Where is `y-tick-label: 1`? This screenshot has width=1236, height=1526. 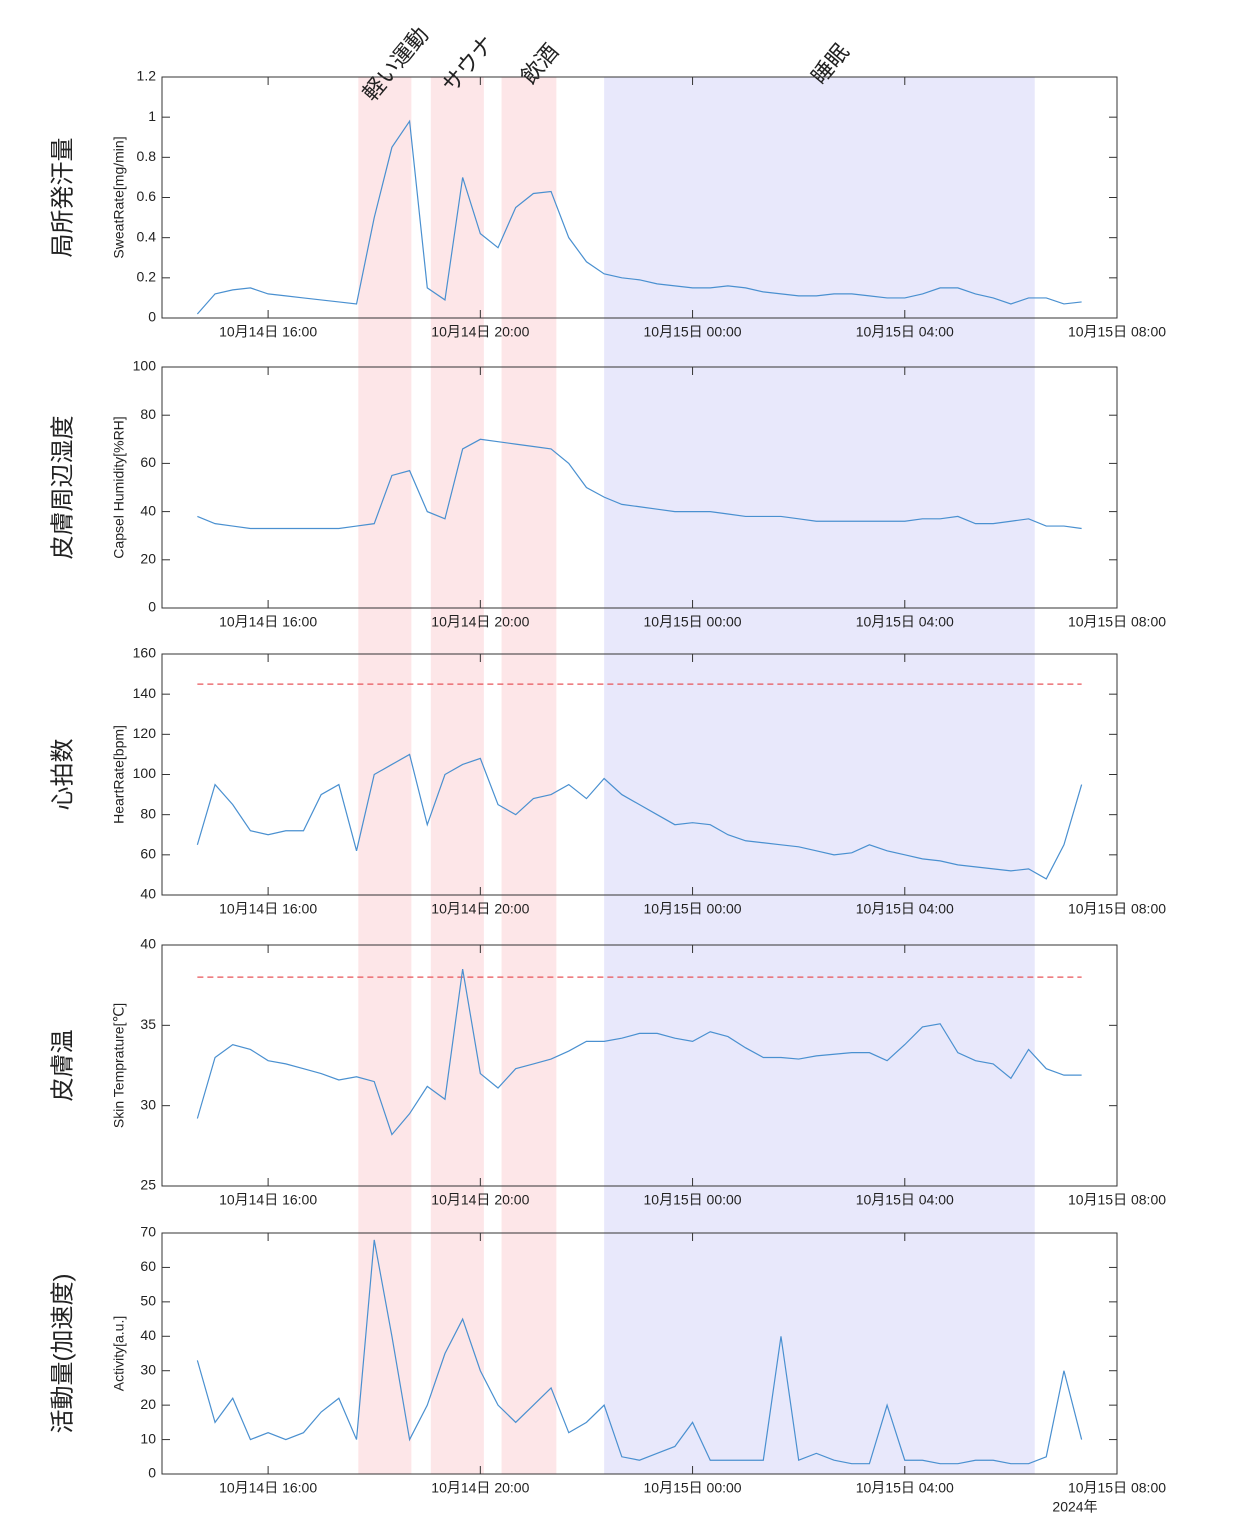
y-tick-label: 1 is located at coordinates (152, 116).